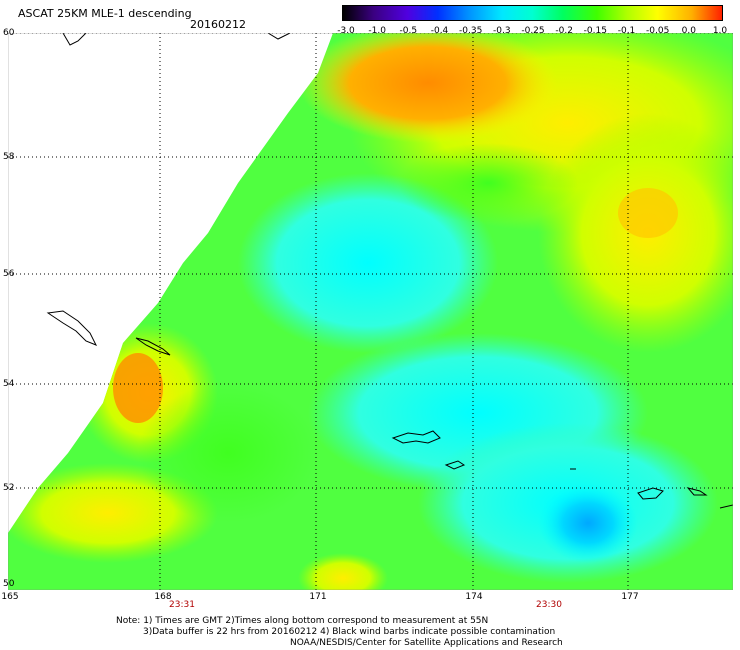 The height and width of the screenshot is (650, 740). I want to click on lat-label-56: 56, so click(9, 274).